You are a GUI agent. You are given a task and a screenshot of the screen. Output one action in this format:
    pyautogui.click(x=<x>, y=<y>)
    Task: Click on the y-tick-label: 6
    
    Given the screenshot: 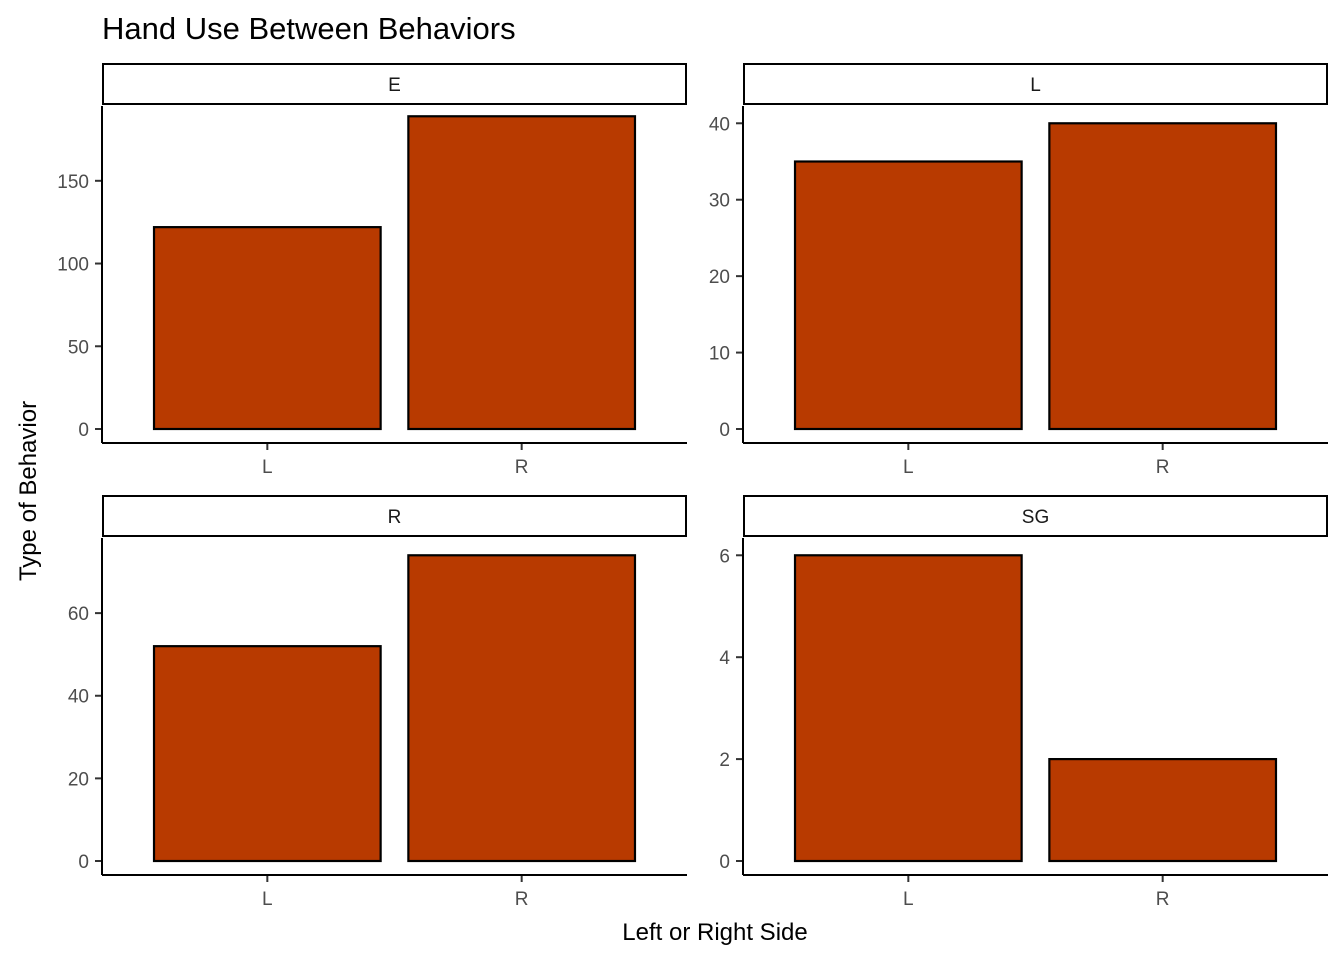 What is the action you would take?
    pyautogui.click(x=724, y=556)
    